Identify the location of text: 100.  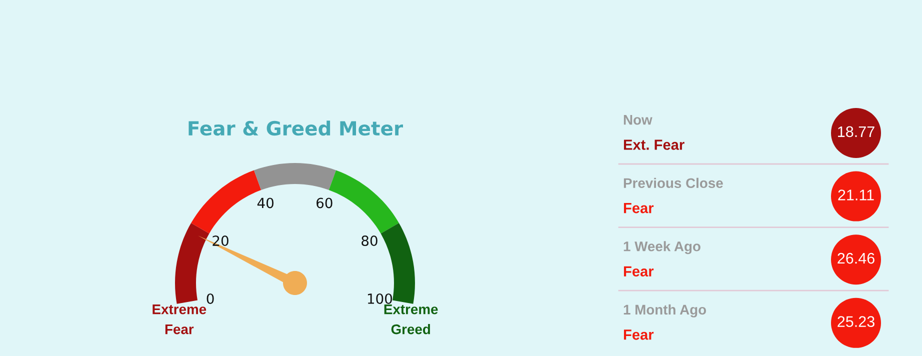
(380, 298).